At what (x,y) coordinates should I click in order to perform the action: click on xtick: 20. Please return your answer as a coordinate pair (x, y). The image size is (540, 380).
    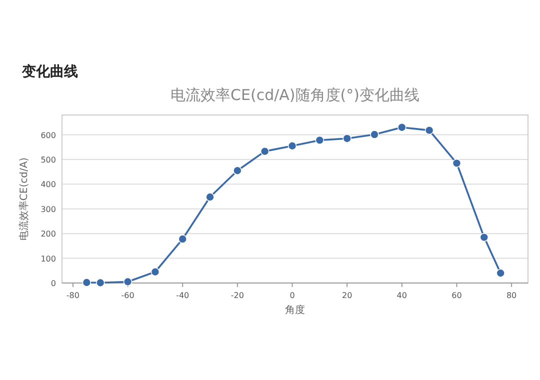
    Looking at the image, I should click on (347, 295).